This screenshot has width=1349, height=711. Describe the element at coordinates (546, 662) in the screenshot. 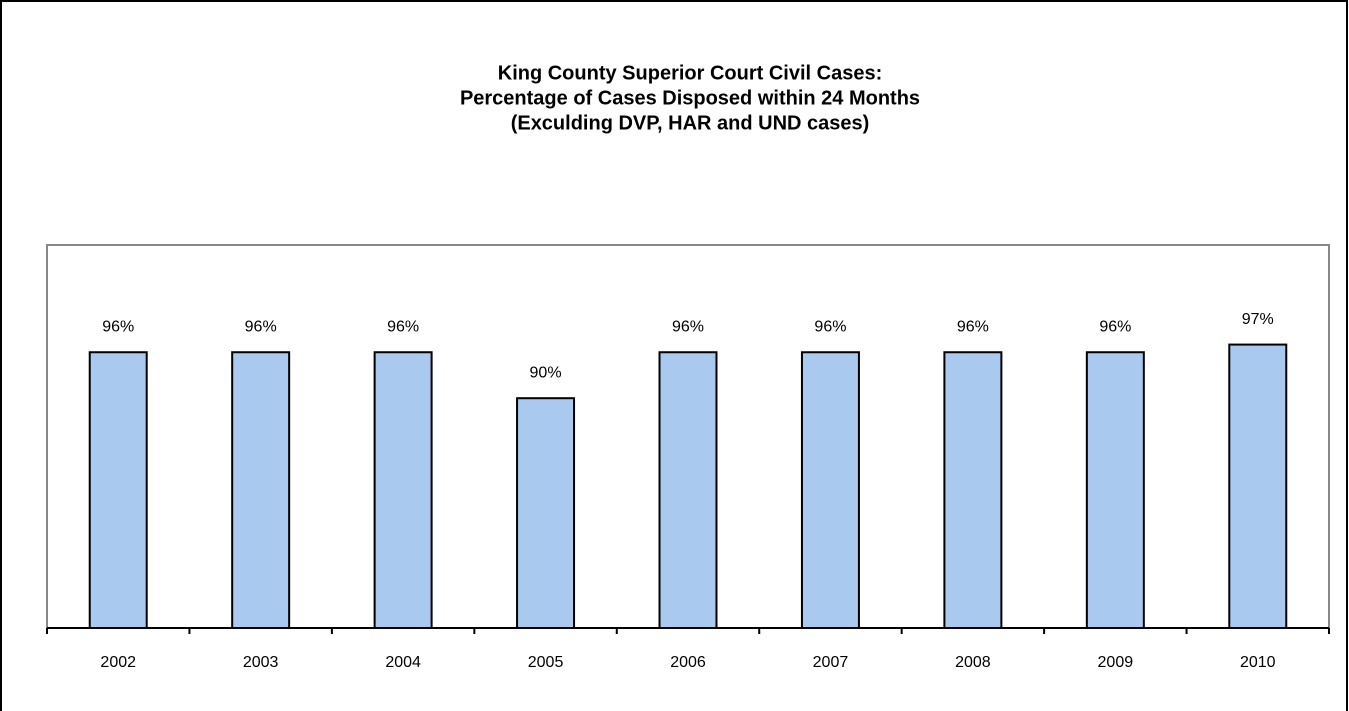

I see `x-tick-label: 2005` at that location.